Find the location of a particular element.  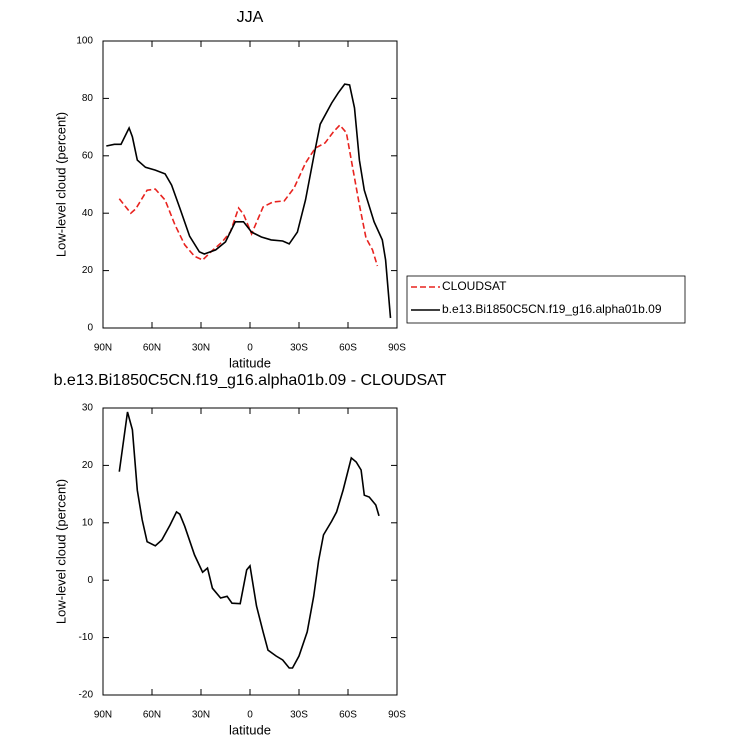

y-tick-label: 30 is located at coordinates (88, 408).